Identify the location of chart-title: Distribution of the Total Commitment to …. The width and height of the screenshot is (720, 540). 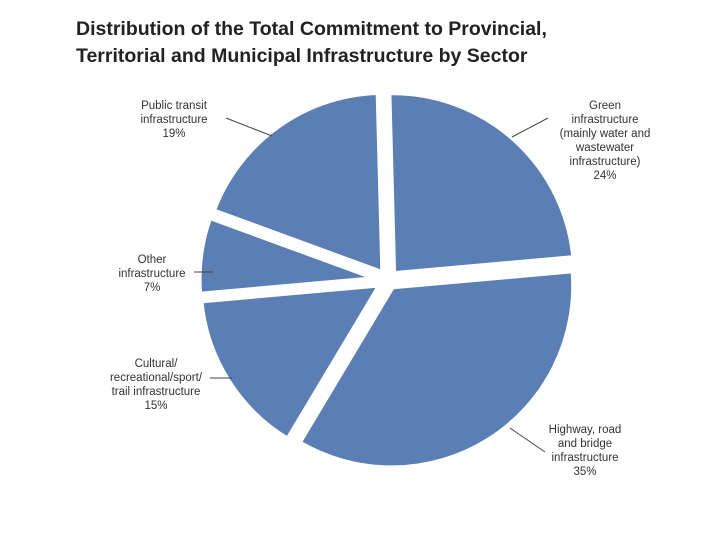
(386, 43).